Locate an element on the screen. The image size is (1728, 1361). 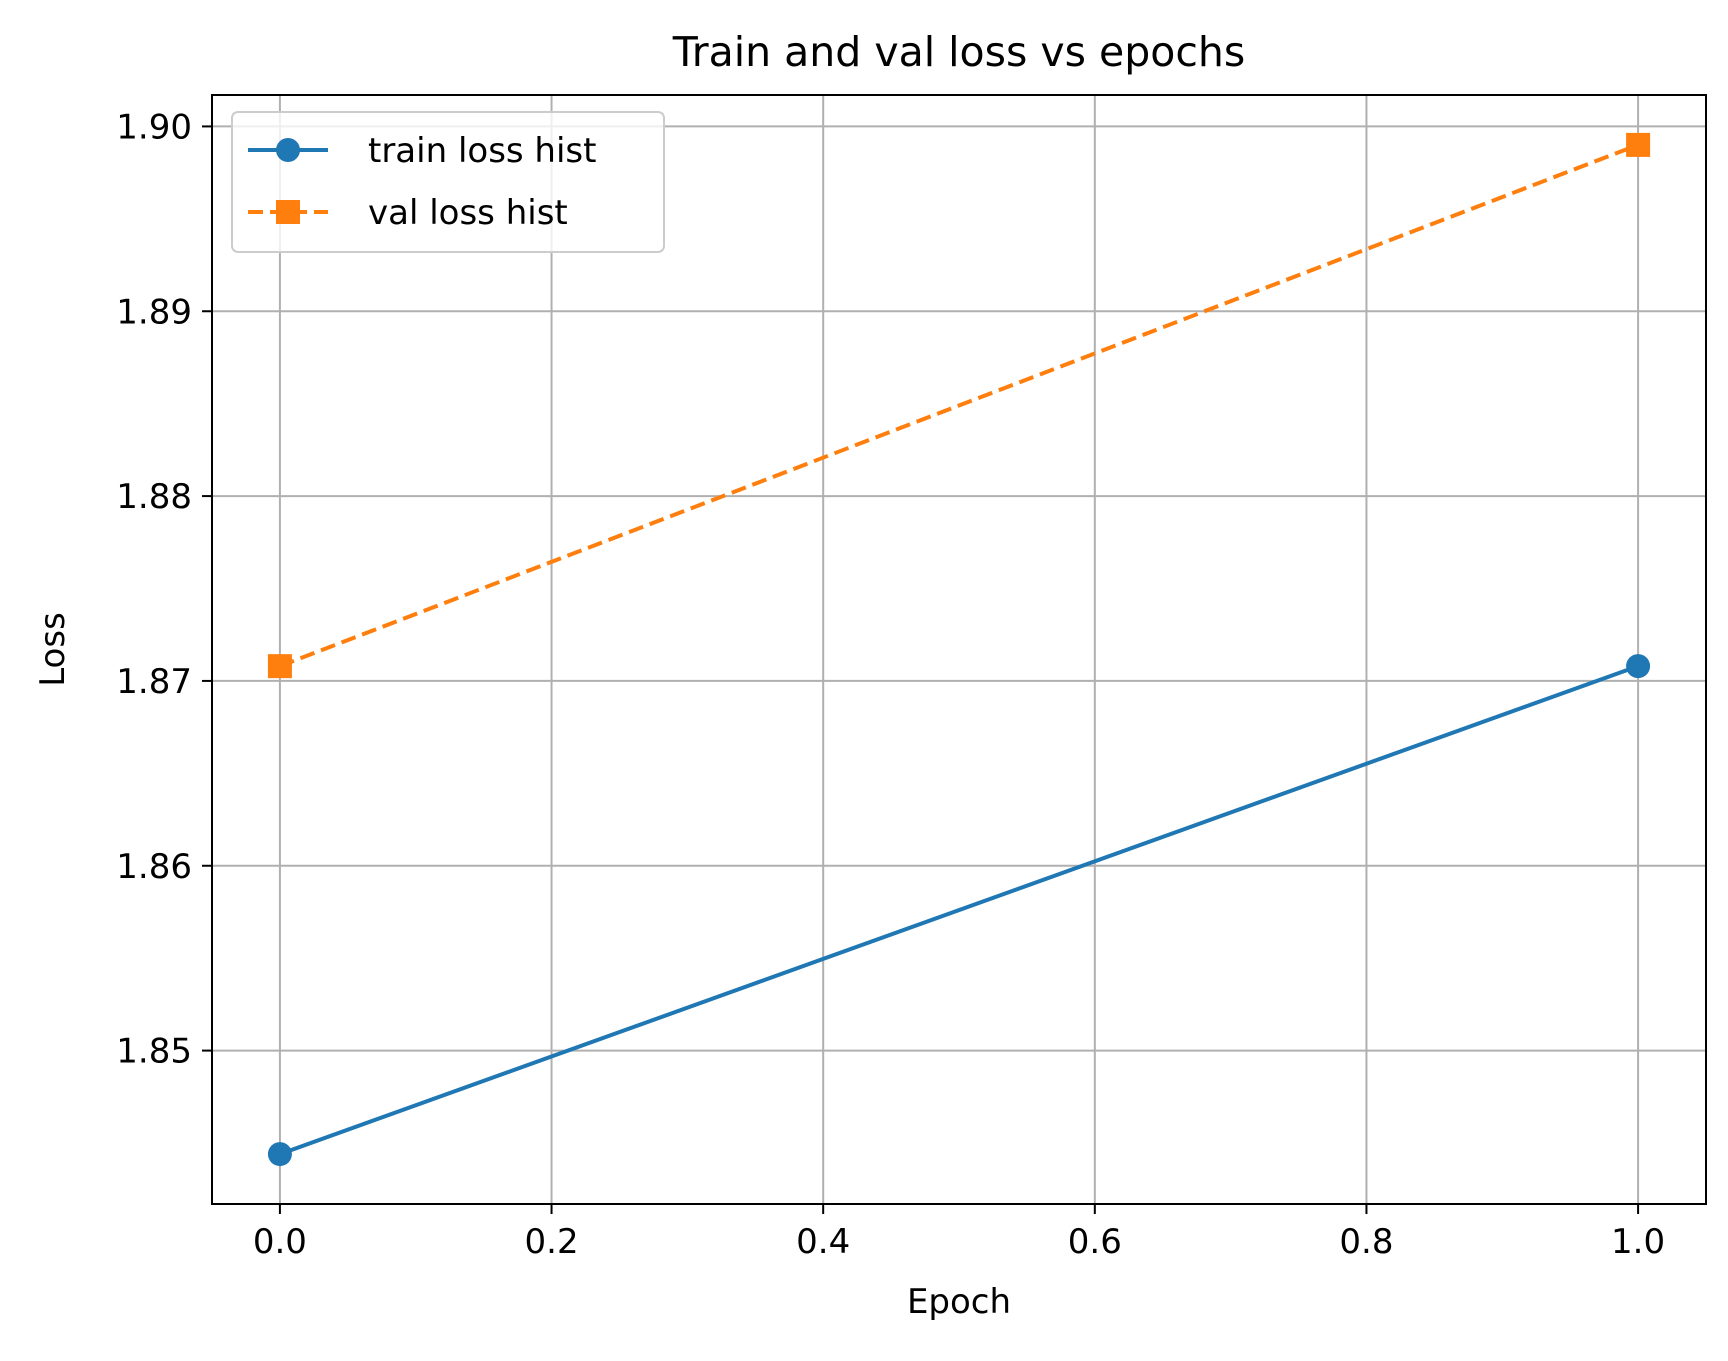
legend-label: train loss hist is located at coordinates (482, 151).